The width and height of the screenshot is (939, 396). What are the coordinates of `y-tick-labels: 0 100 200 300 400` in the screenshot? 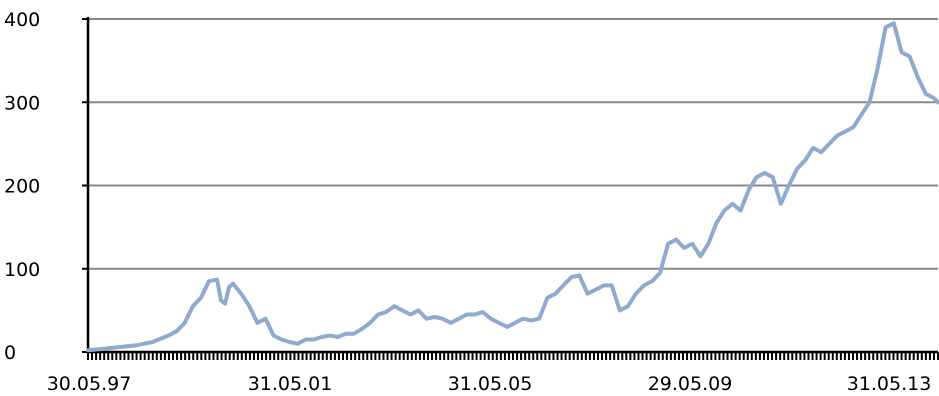 It's located at (22, 186).